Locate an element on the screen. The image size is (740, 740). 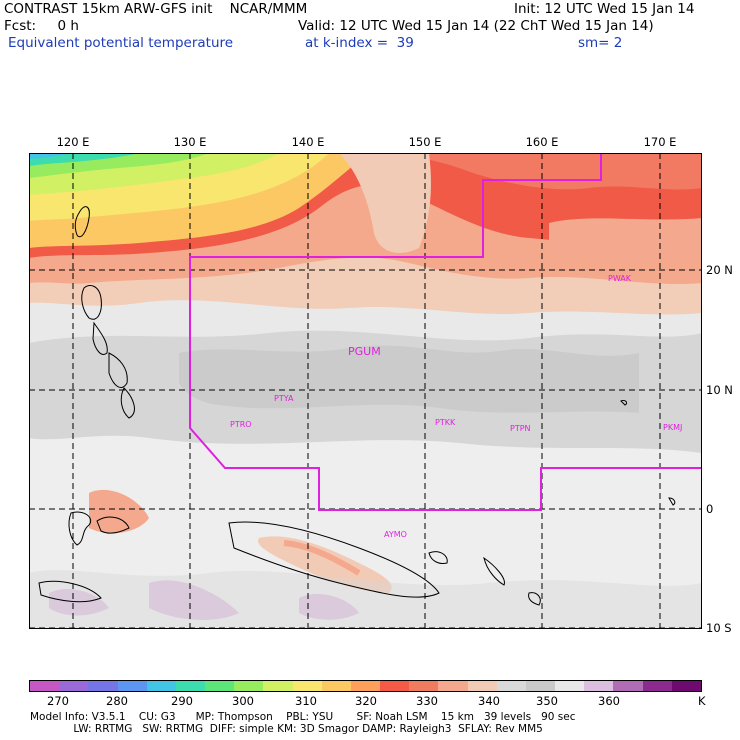
lon-label-150e: 150 E is located at coordinates (425, 142).